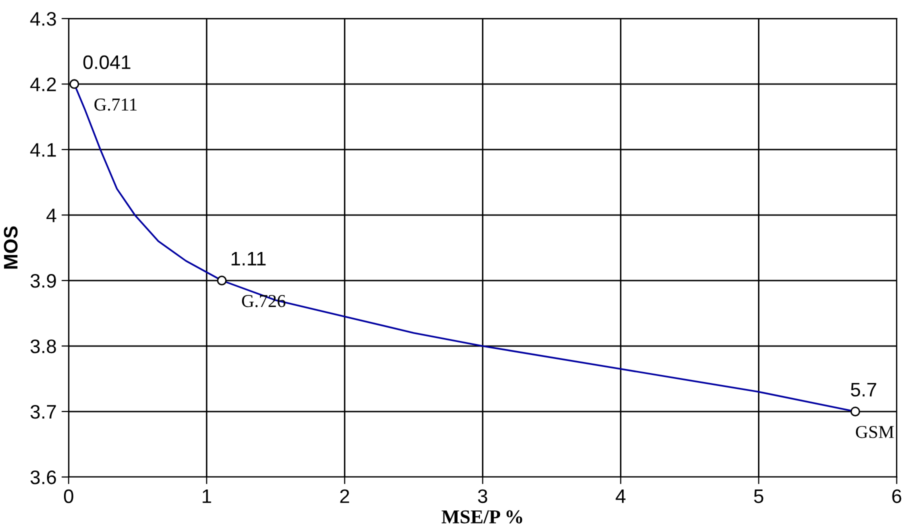  I want to click on y-tick-label: 4.2, so click(43, 85).